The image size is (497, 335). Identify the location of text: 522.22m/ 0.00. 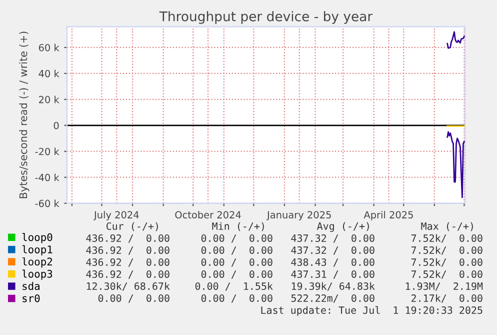
(332, 298).